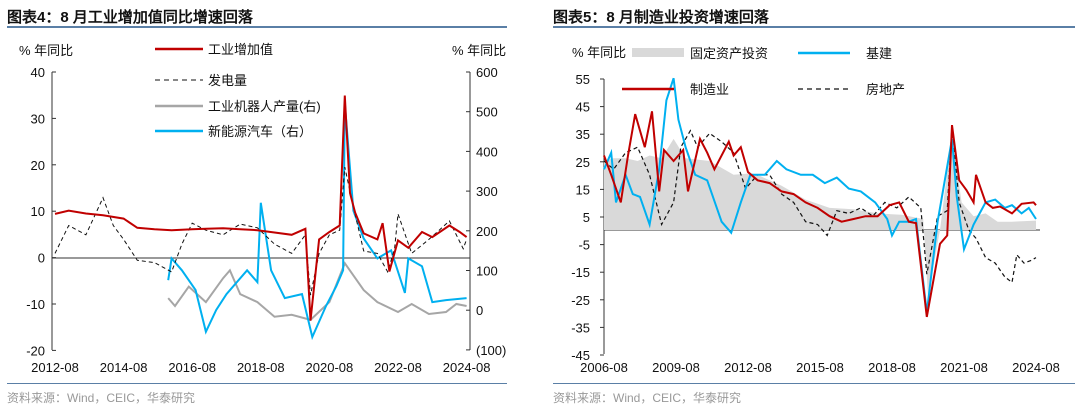 This screenshot has height=413, width=1080. I want to click on y-tick-label: 45, so click(583, 107).